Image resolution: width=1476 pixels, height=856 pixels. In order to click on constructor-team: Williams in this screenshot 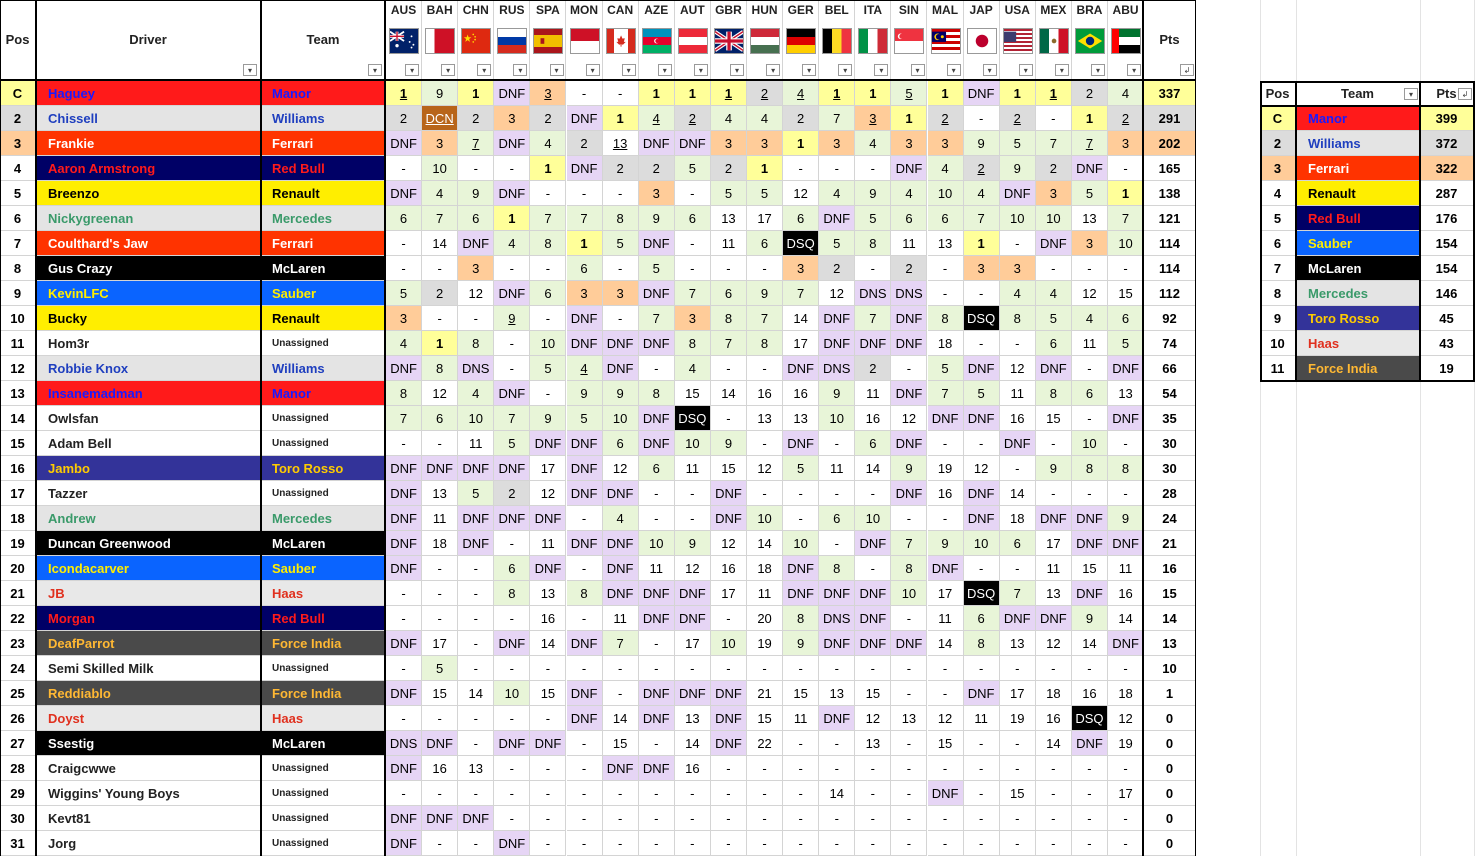, I will do `click(1358, 143)`.